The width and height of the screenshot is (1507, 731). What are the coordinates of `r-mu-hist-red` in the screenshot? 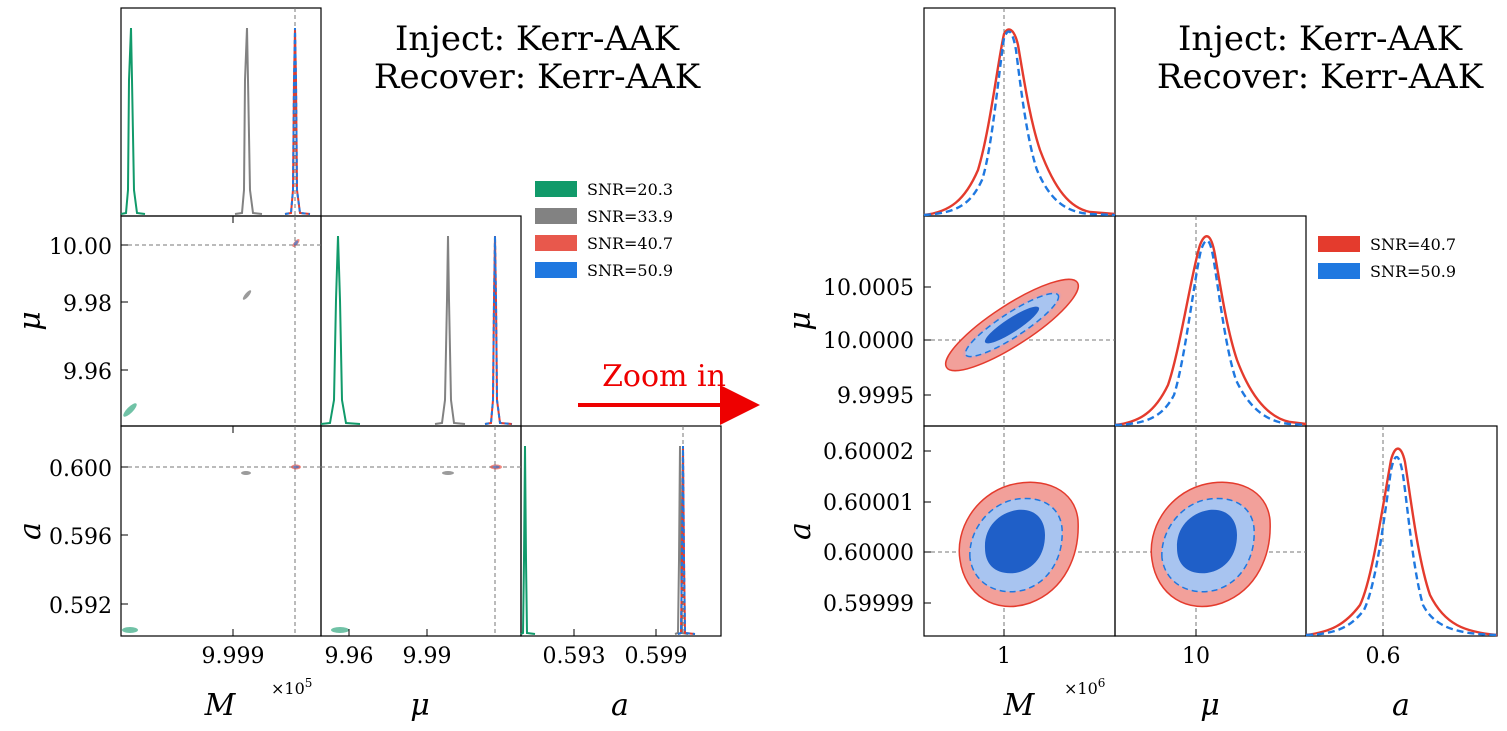 It's located at (1210, 331).